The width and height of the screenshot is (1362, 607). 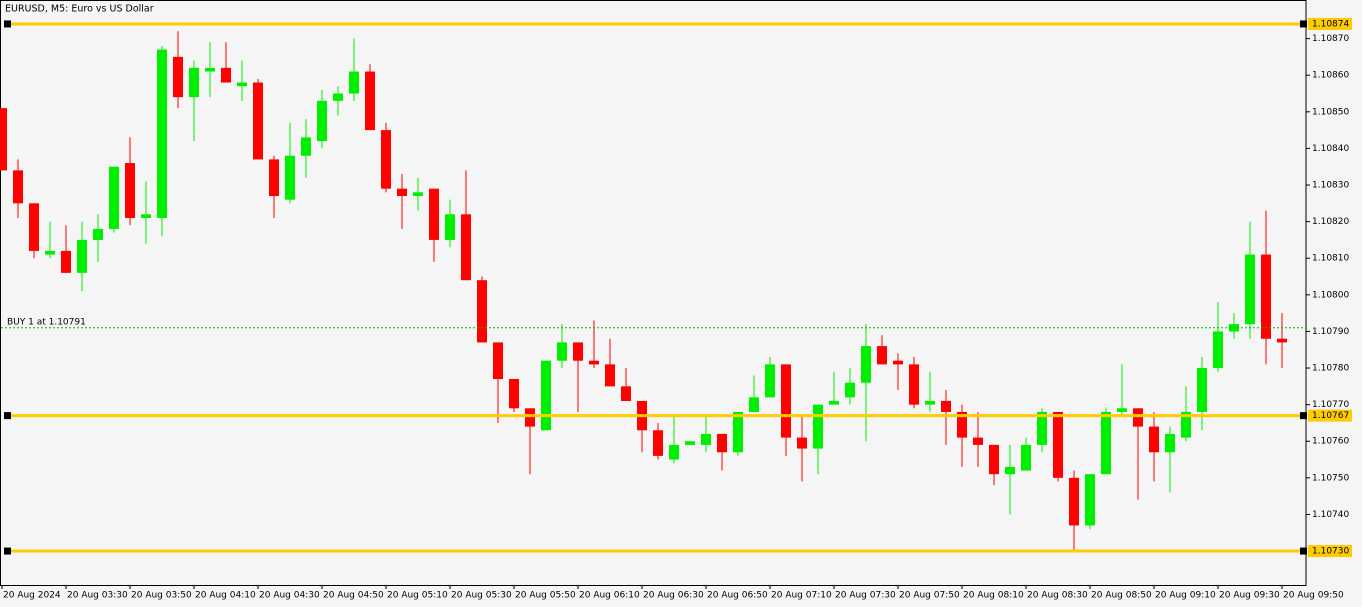 I want to click on y-tick-label: 1.10810, so click(x=1330, y=259).